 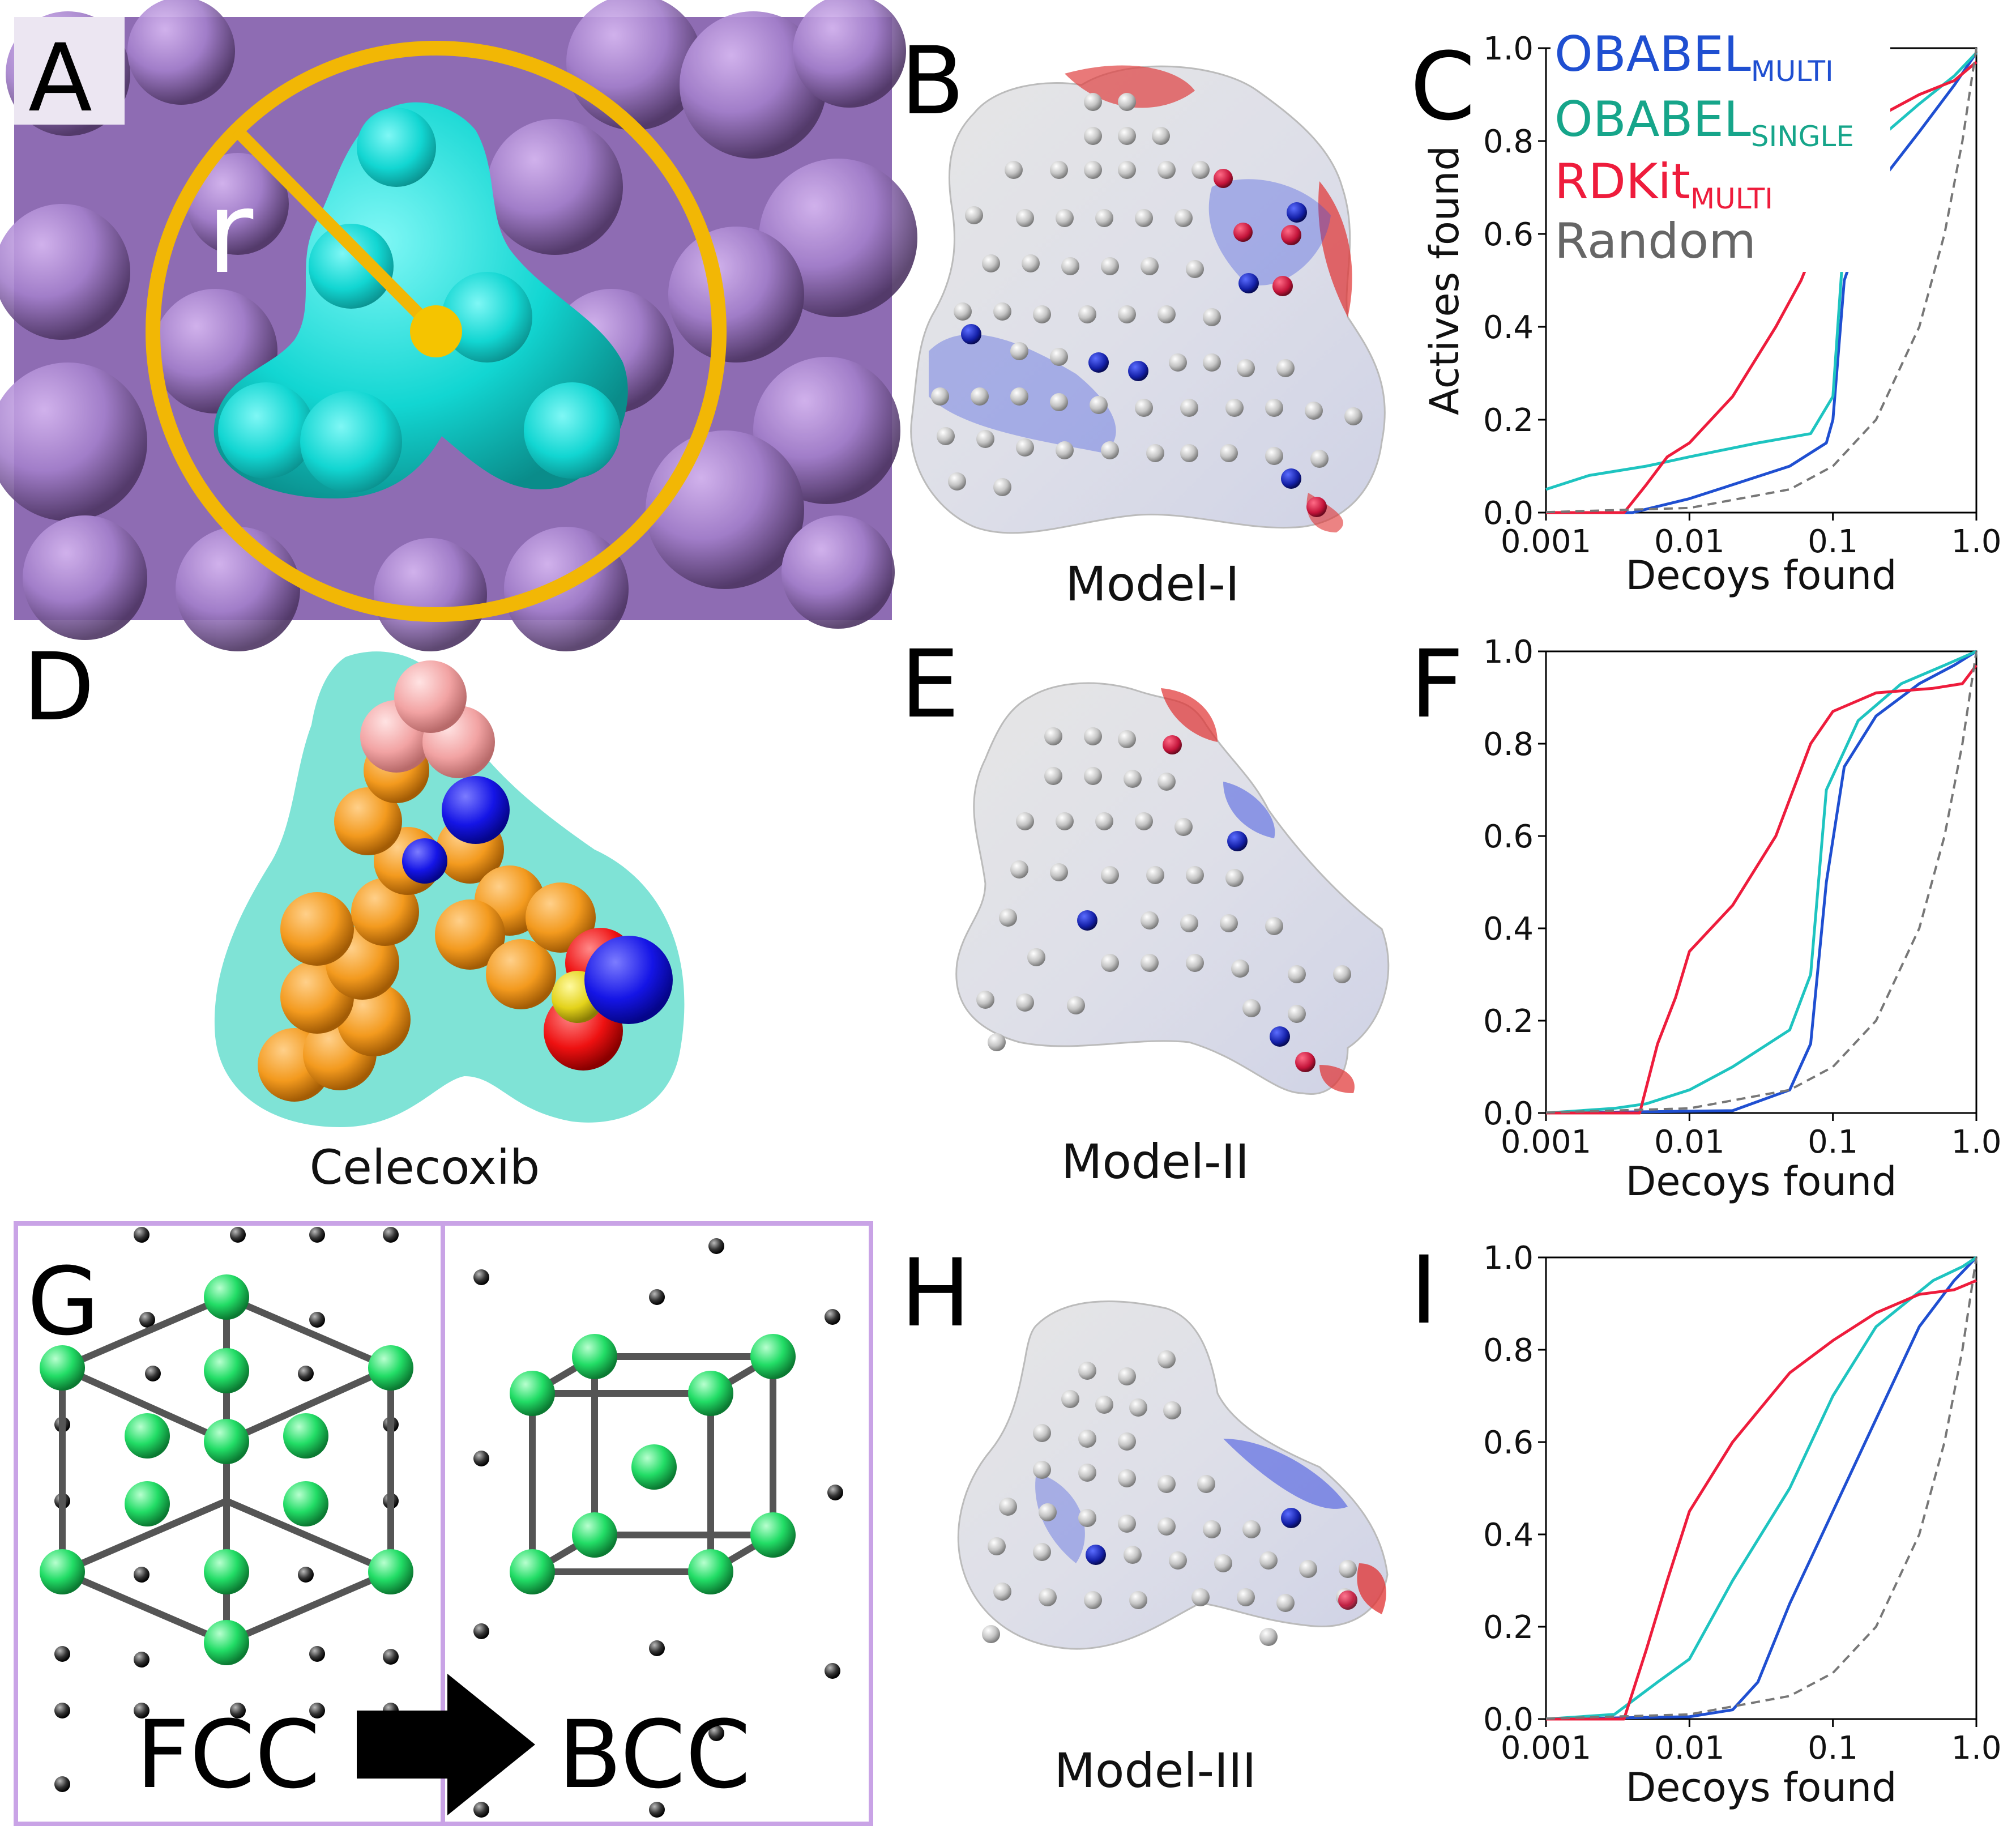 What do you see at coordinates (1169, 1498) in the screenshot?
I see `model-iii-spheres` at bounding box center [1169, 1498].